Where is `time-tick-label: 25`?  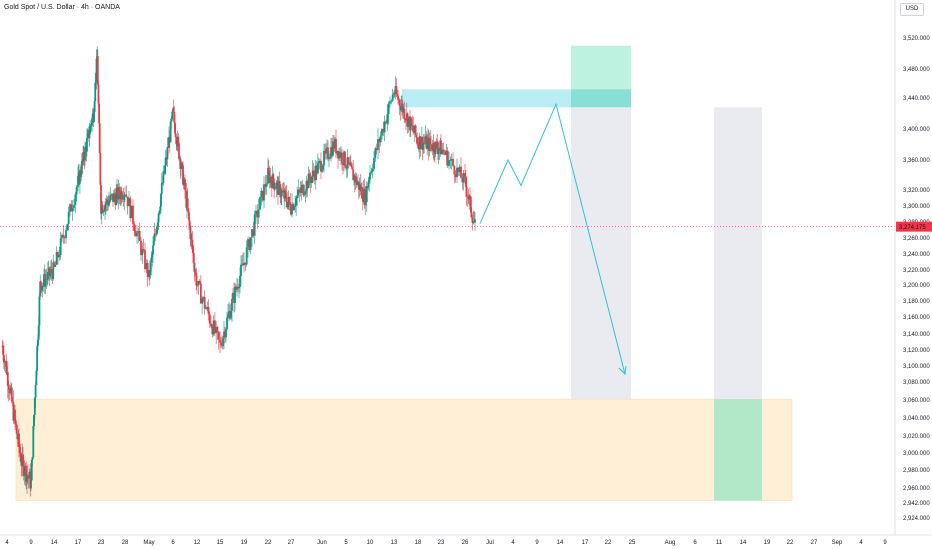
time-tick-label: 25 is located at coordinates (632, 543).